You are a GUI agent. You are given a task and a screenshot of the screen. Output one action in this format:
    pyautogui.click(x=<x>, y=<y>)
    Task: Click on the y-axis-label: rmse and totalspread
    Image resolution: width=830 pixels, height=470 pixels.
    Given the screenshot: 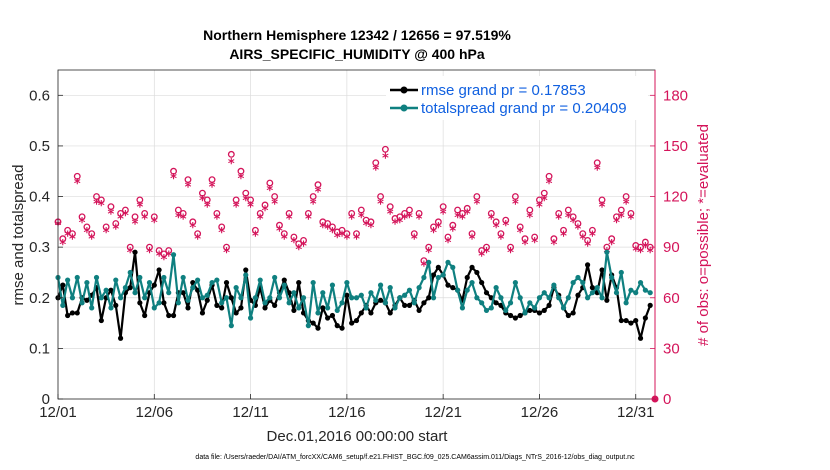 What is the action you would take?
    pyautogui.click(x=18, y=235)
    